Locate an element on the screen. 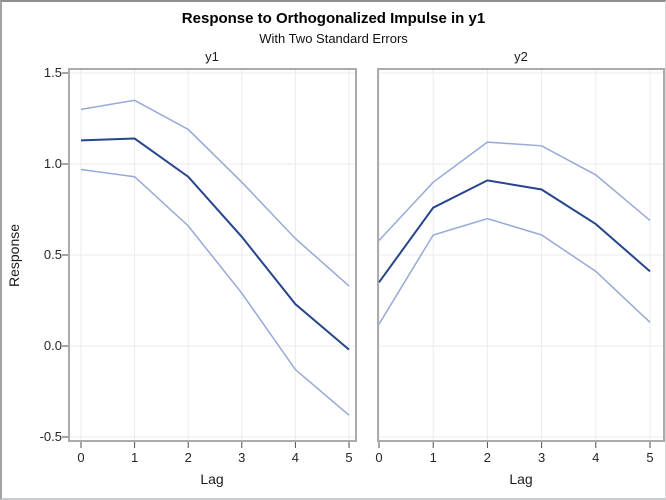 Image resolution: width=666 pixels, height=500 pixels. y-tick-label: 0.5 is located at coordinates (52, 254).